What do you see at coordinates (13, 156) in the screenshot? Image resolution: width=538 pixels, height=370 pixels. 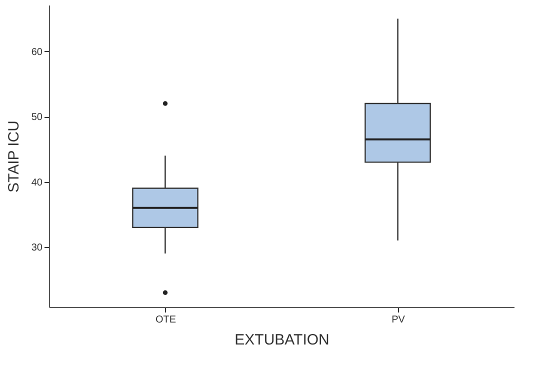 I see `y-axis-title: STAIP ICU` at bounding box center [13, 156].